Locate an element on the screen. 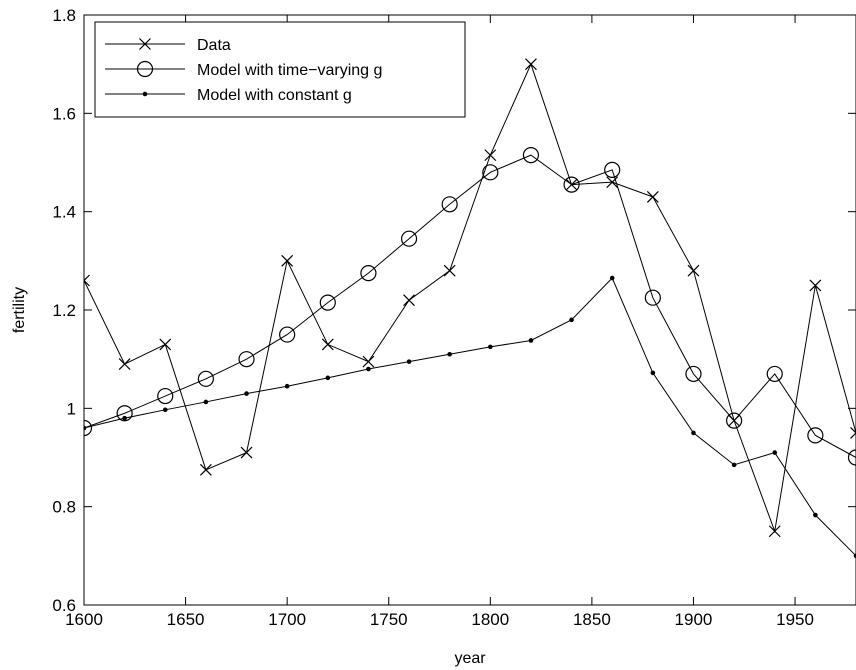 The width and height of the screenshot is (856, 670). legend-label: Model with time−varying g is located at coordinates (289, 70).